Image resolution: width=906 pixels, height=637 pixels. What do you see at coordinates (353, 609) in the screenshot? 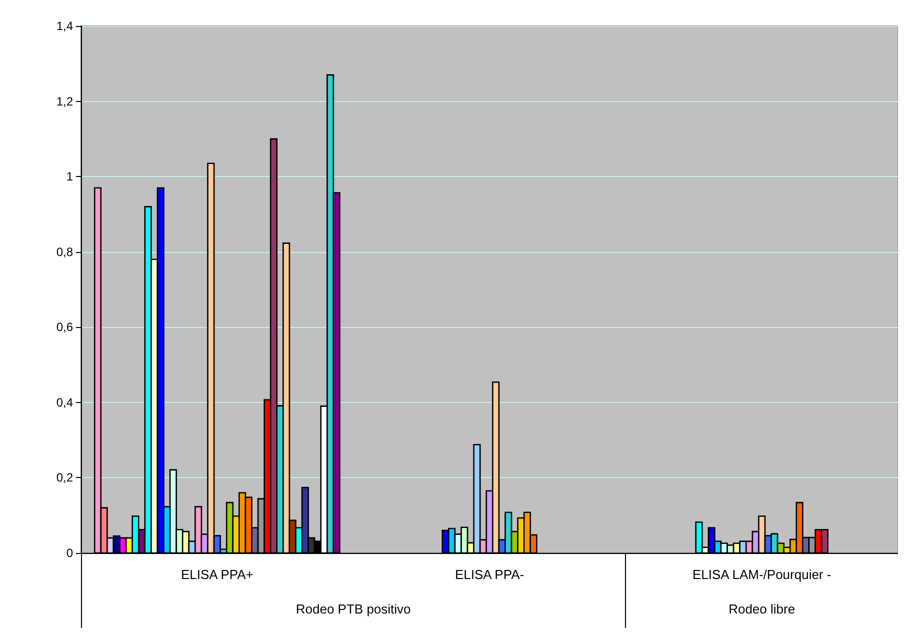
I see `text: Rodeo PTB positivo` at bounding box center [353, 609].